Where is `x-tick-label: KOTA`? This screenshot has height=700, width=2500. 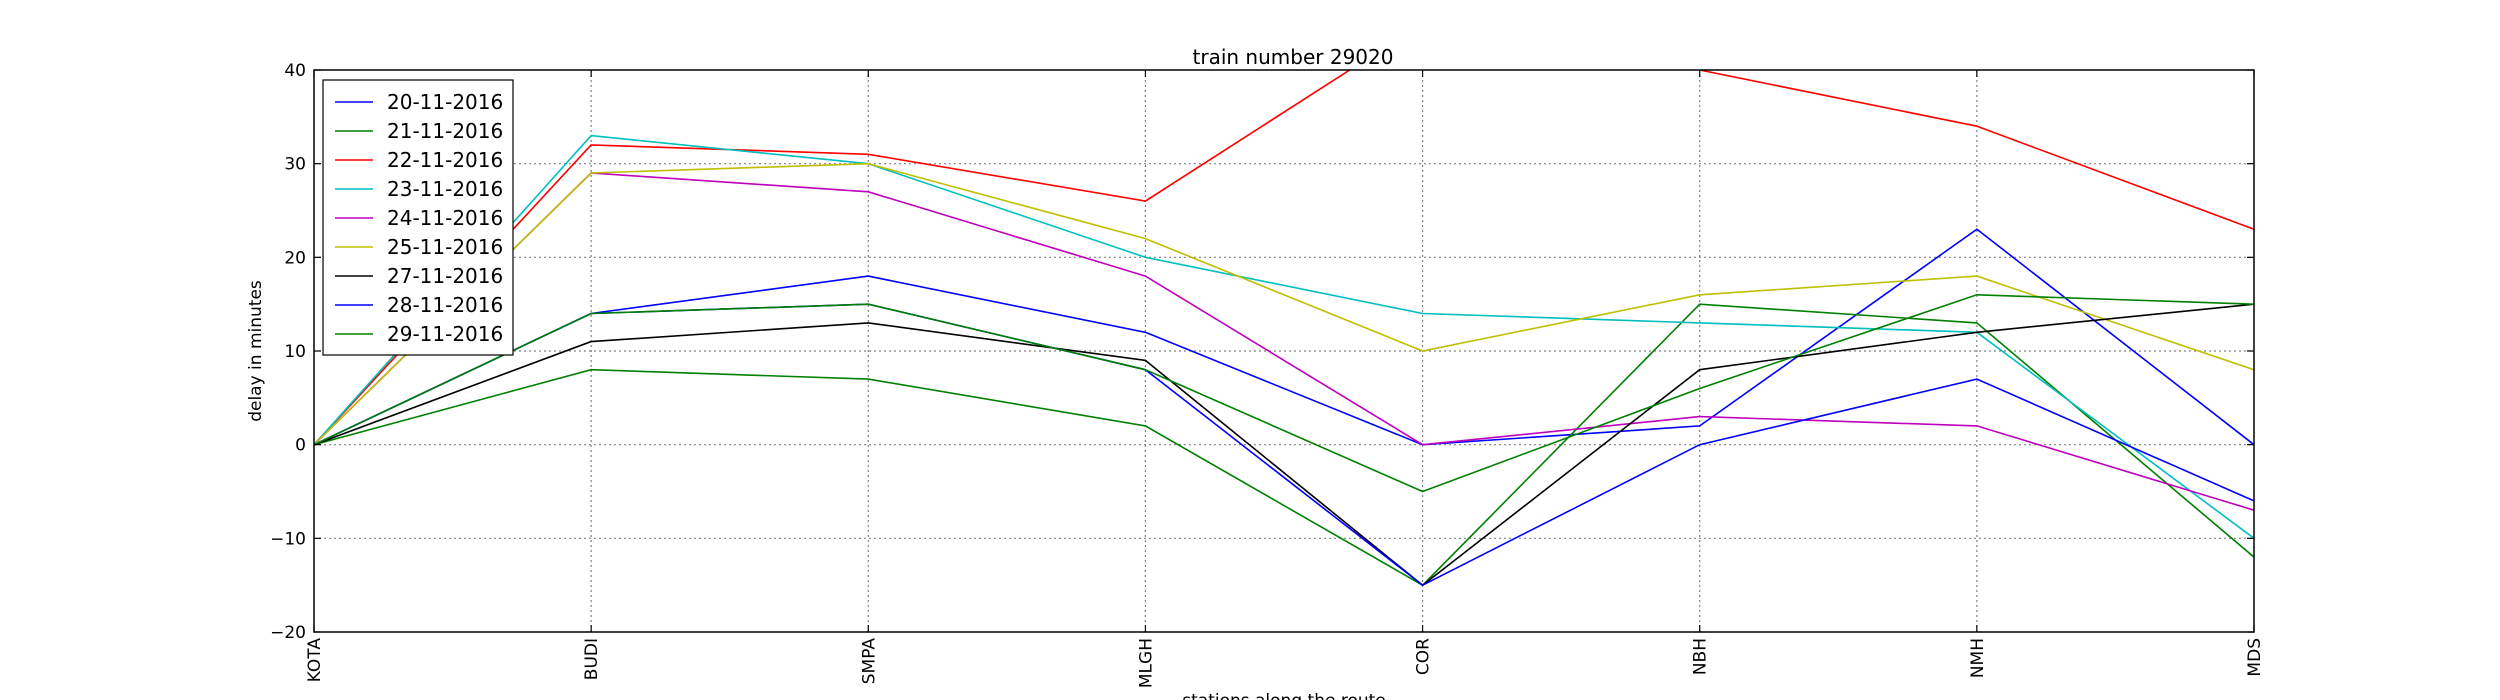 x-tick-label: KOTA is located at coordinates (315, 660).